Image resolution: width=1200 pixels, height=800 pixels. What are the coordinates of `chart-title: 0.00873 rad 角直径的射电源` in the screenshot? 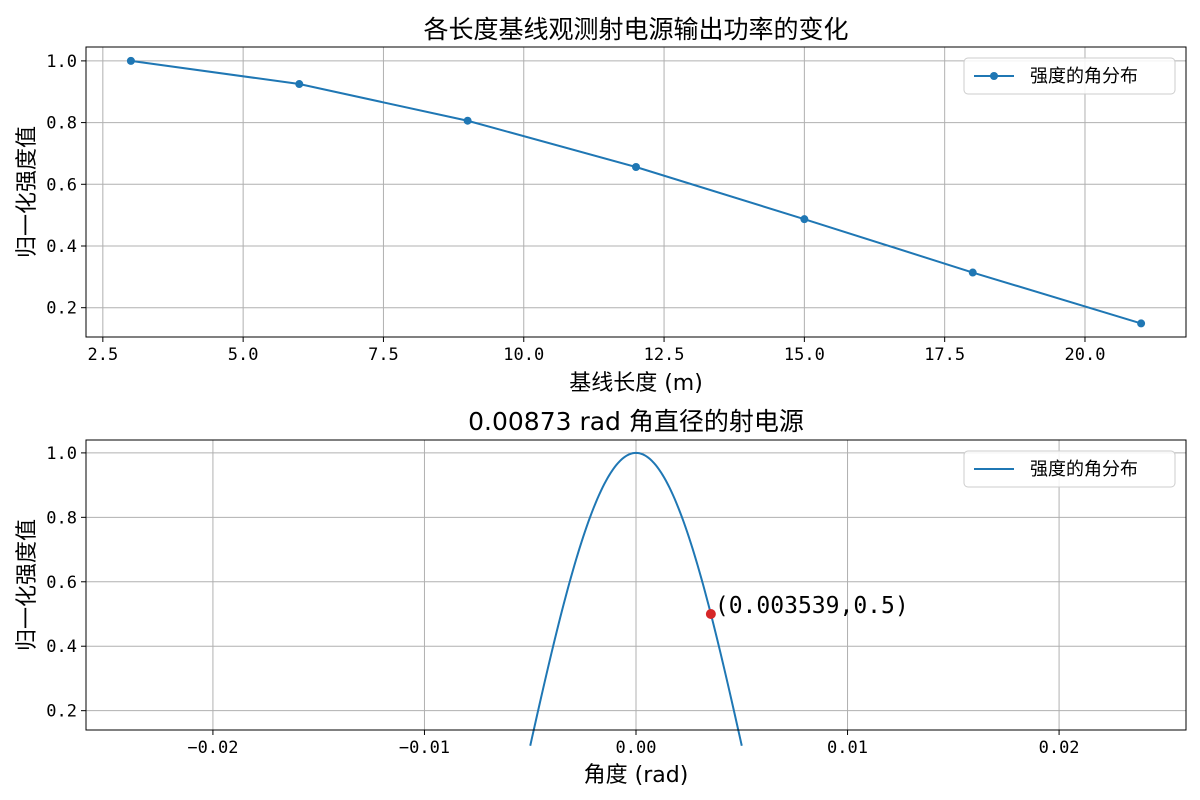 It's located at (636, 421).